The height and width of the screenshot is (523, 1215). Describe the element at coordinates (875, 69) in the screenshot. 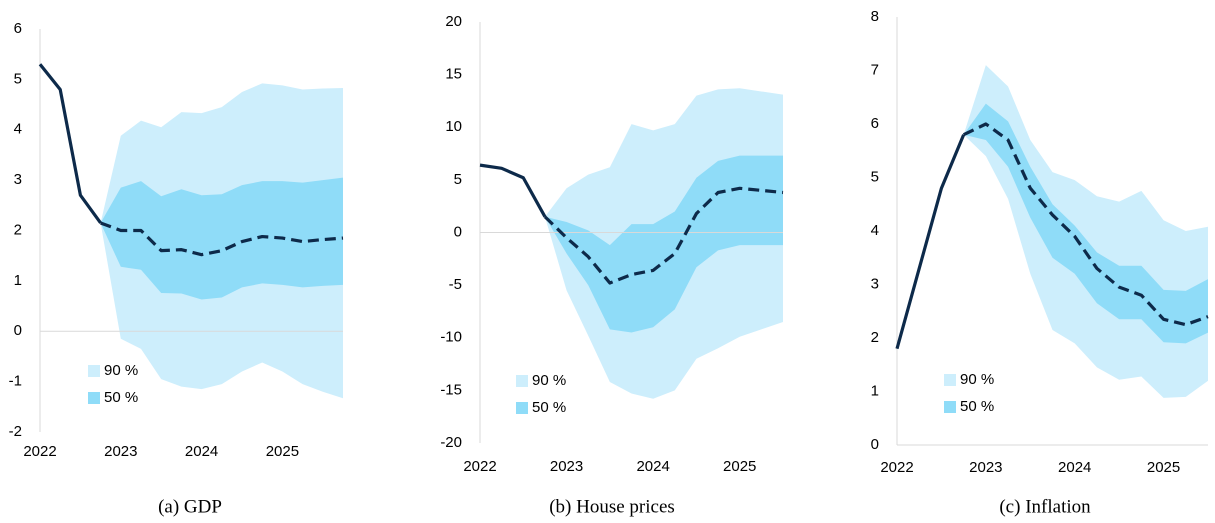

I see `y-tick-label: 7` at that location.